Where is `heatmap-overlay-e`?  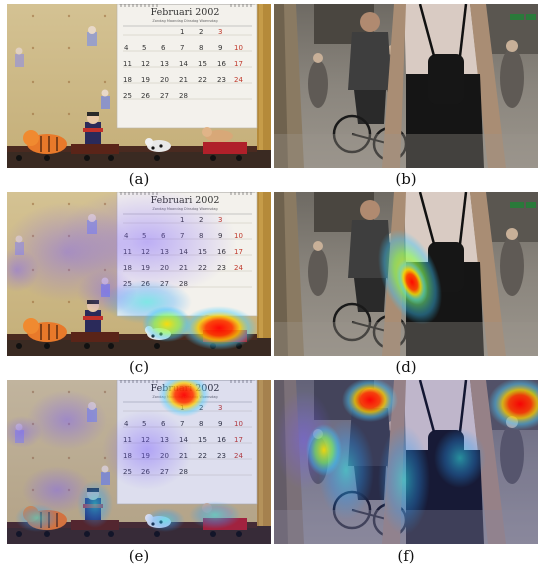 heatmap-overlay-e is located at coordinates (139, 462).